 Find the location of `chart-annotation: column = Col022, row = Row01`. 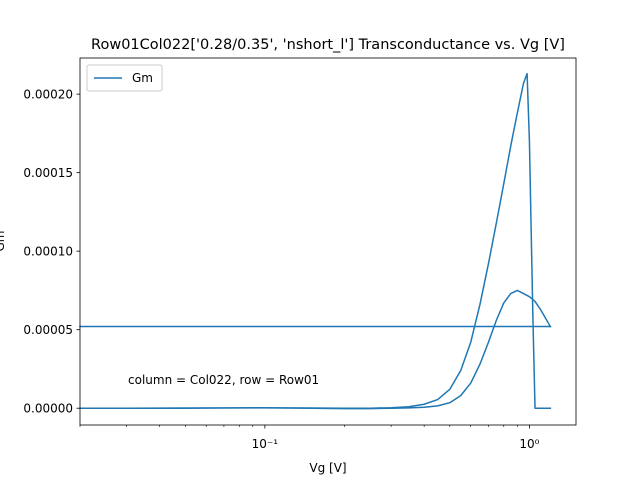

chart-annotation: column = Col022, row = Row01 is located at coordinates (223, 380).